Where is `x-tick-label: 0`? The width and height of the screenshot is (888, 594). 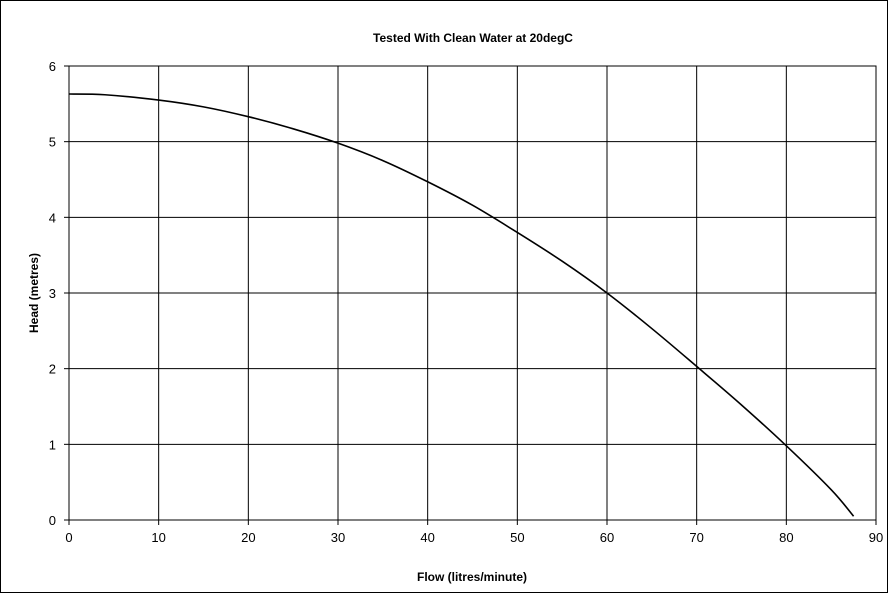 x-tick-label: 0 is located at coordinates (68, 537).